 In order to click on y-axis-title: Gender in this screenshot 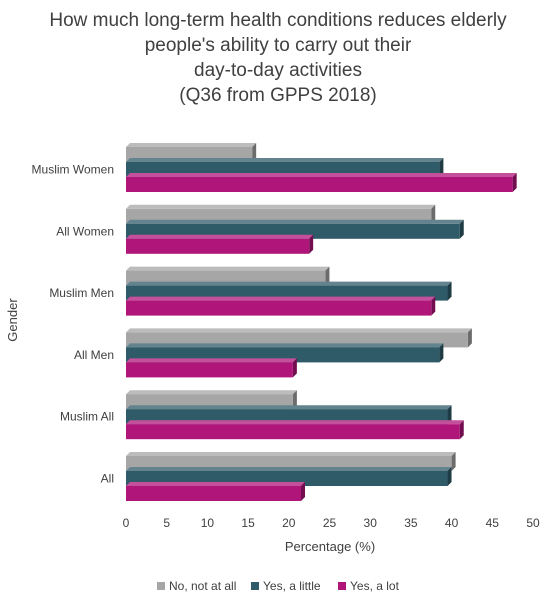, I will do `click(12, 320)`.